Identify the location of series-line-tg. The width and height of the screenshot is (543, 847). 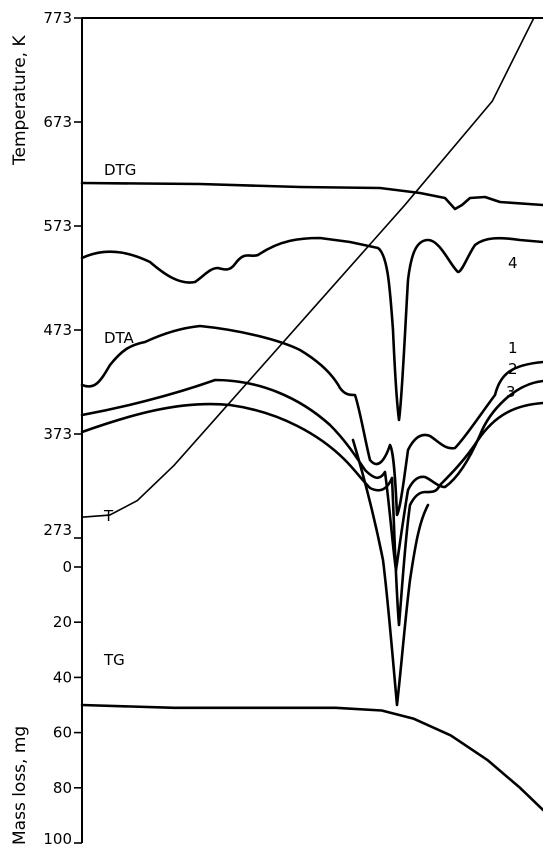
(311, 757).